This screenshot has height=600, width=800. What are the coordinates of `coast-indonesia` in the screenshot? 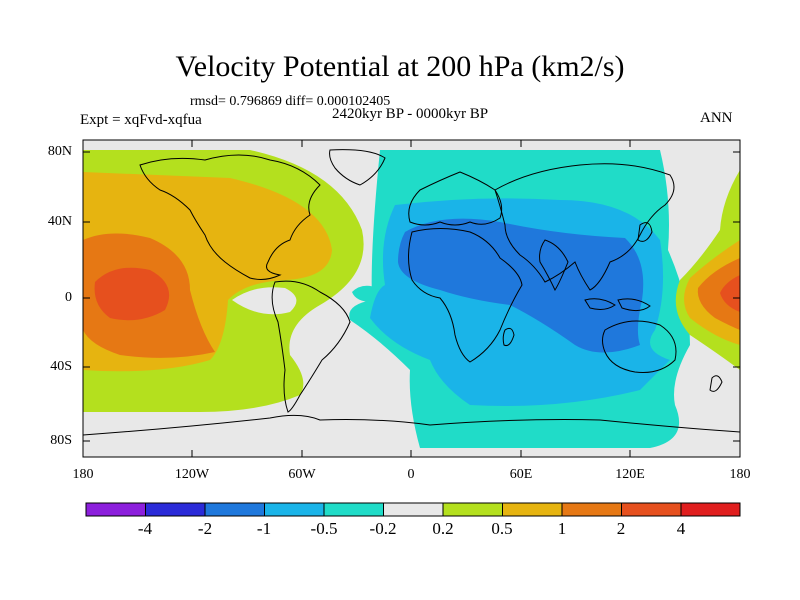 It's located at (617, 305).